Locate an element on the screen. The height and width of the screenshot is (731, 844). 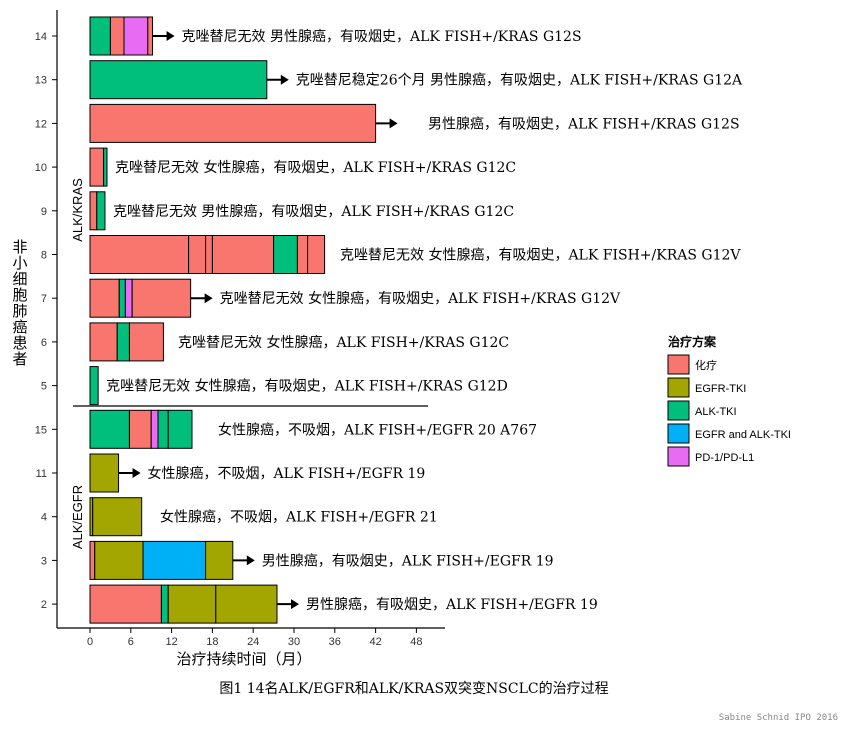
patient-annotation: 女性腺癌，不吸烟，ALK FISH+/EGFR 21 is located at coordinates (299, 517).